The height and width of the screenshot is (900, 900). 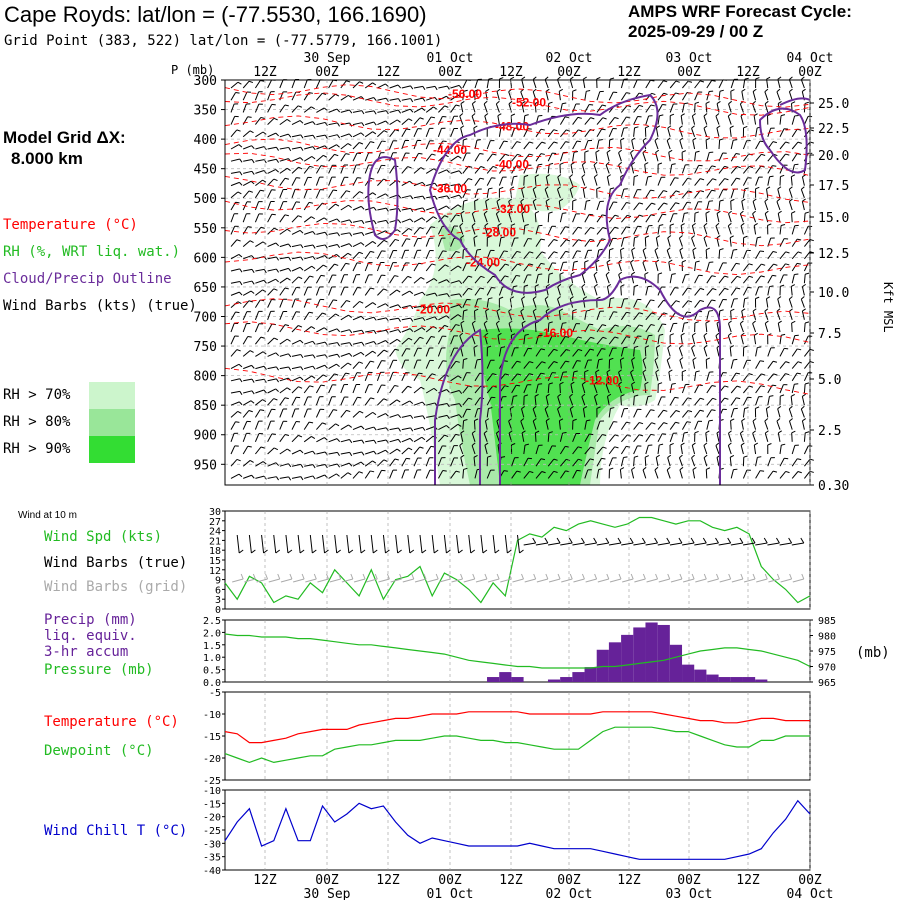 What do you see at coordinates (689, 58) in the screenshot?
I see `top-date-label: 03 Oct` at bounding box center [689, 58].